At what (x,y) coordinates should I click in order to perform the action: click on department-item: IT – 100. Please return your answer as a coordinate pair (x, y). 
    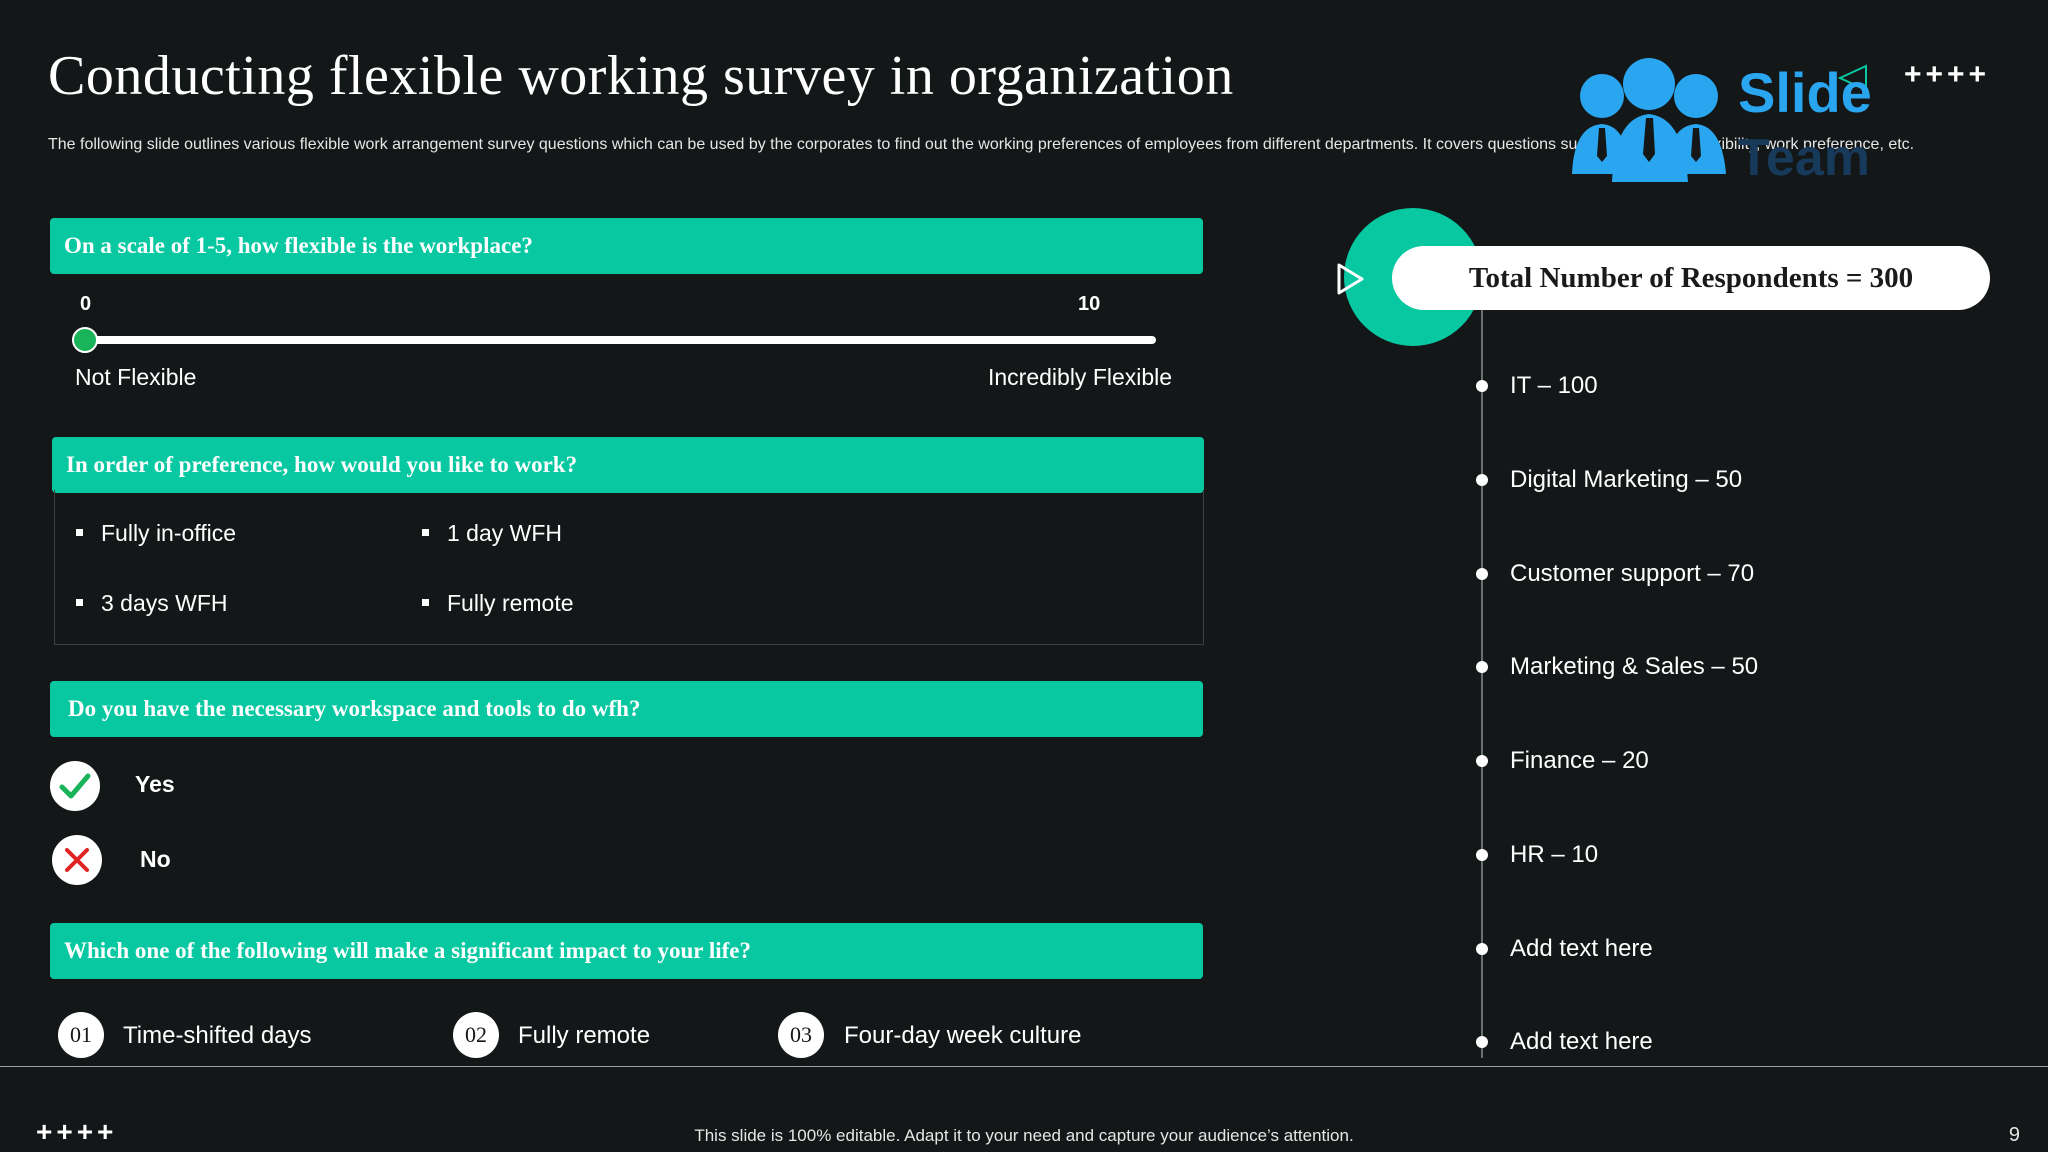
    Looking at the image, I should click on (1537, 386).